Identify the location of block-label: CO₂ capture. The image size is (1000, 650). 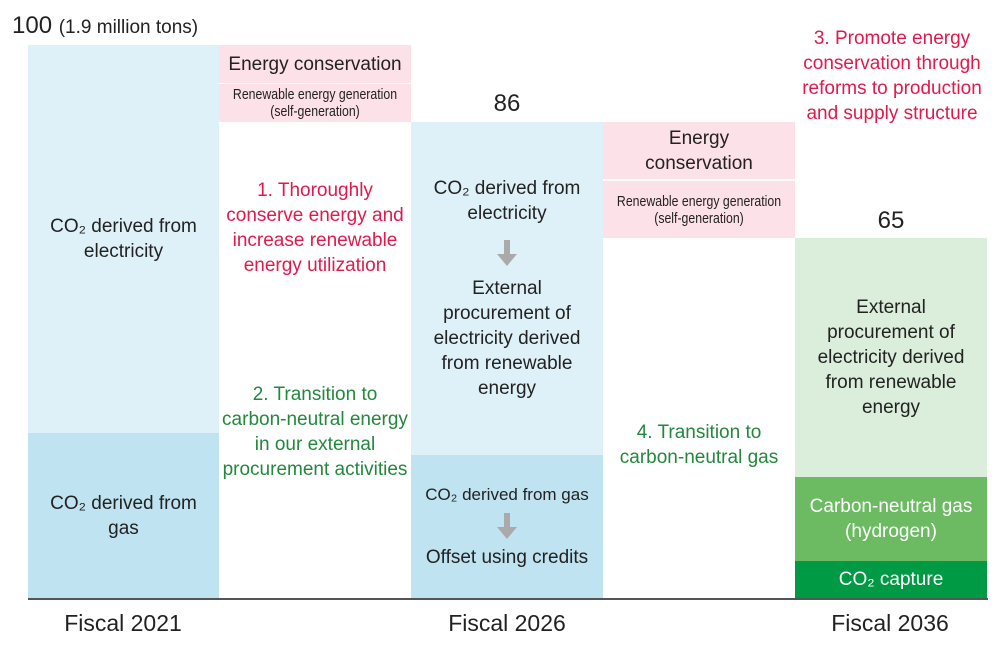
(891, 579).